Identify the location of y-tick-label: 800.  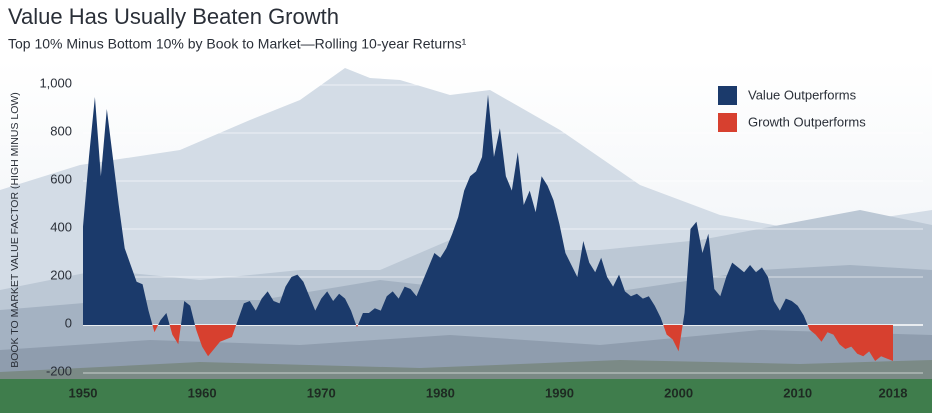
(61, 130).